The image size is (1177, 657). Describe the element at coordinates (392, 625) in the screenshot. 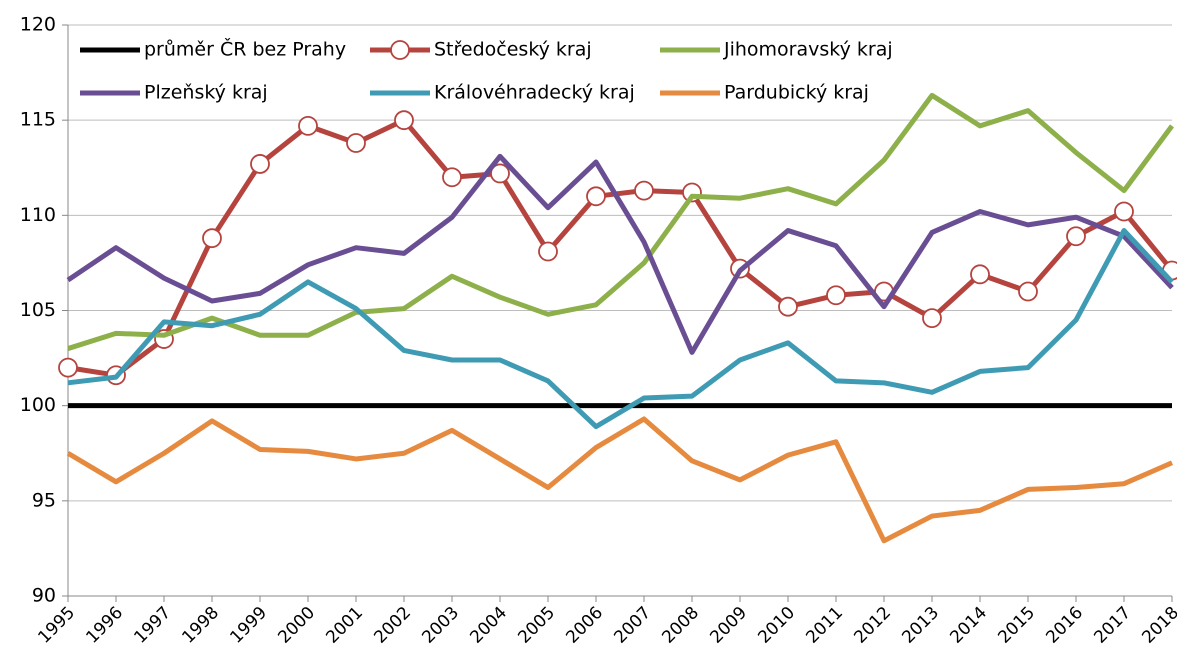

I see `x-tick-label: 2002` at that location.